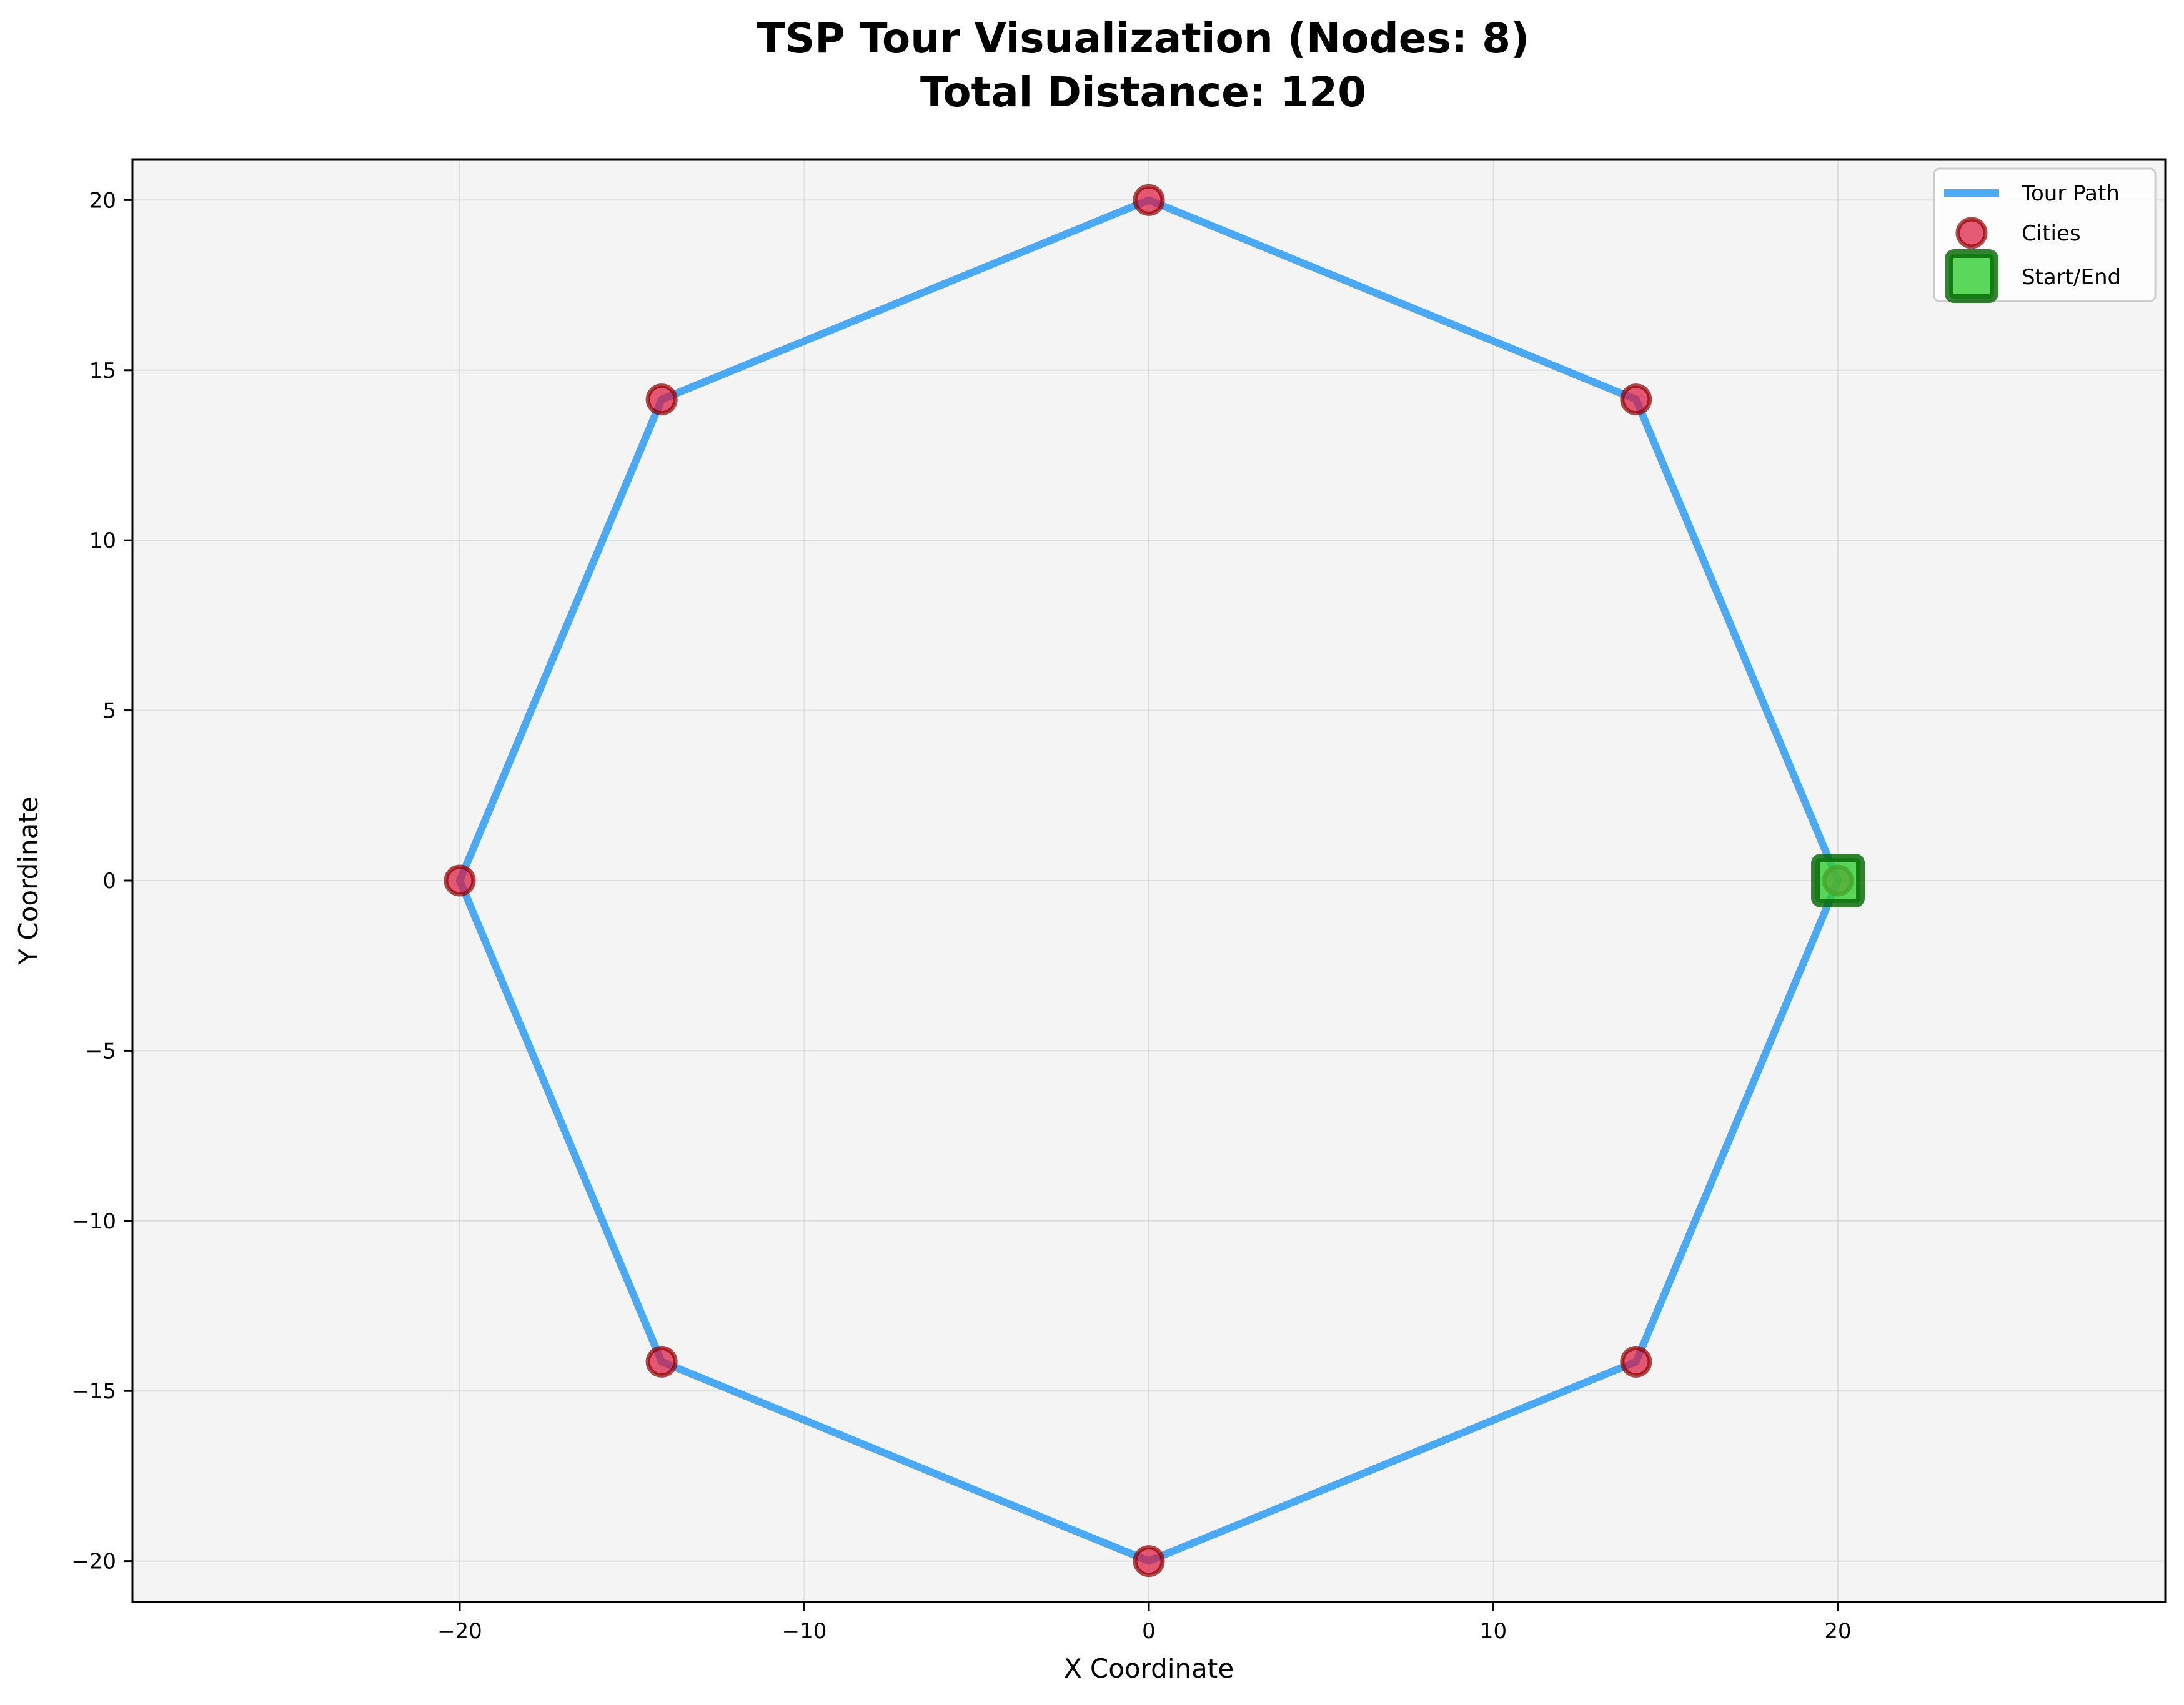 The image size is (2184, 1705). I want to click on x-tick-label: 10, so click(1493, 1631).